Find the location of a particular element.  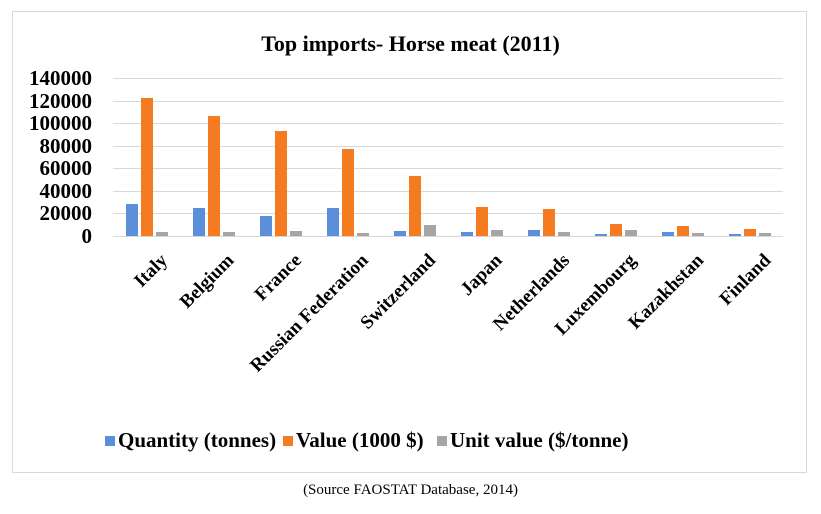

legend-label-unit-value: Unit value ($/tonne) is located at coordinates (539, 440).